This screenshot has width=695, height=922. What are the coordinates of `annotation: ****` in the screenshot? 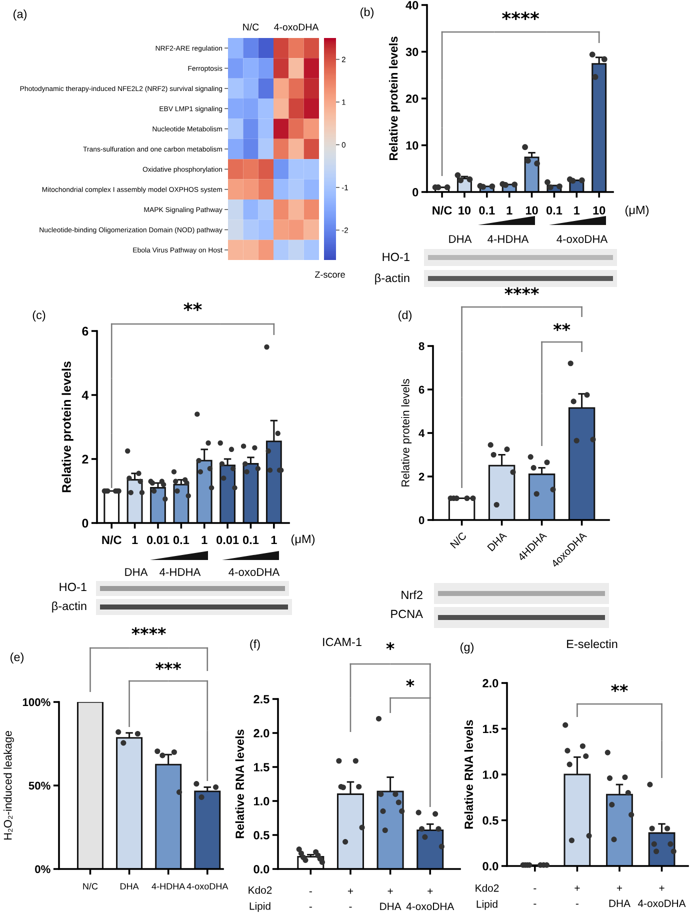 It's located at (521, 16).